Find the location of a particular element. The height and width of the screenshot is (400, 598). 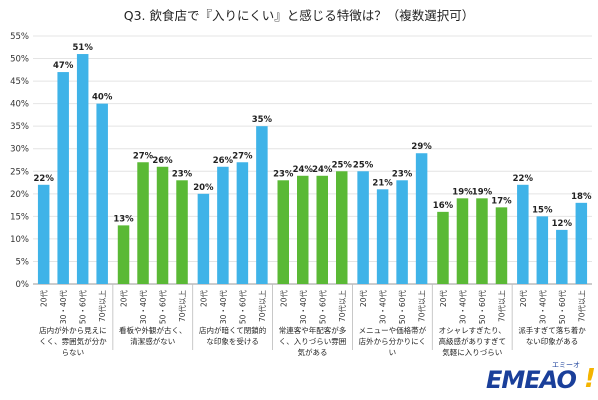

y-tick-label: 5% is located at coordinates (23, 262).